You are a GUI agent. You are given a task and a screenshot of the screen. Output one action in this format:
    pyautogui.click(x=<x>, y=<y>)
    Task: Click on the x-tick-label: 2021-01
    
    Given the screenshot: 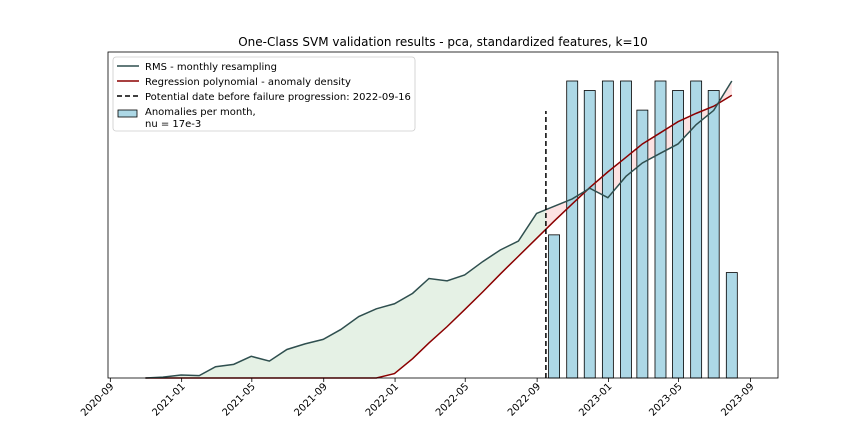 What is the action you would take?
    pyautogui.click(x=168, y=399)
    